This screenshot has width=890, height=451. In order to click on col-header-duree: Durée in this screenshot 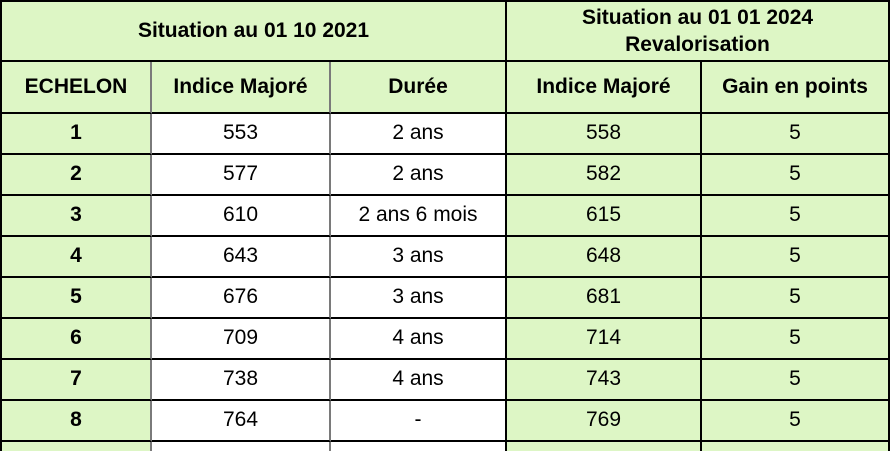, I will do `click(419, 88)`.